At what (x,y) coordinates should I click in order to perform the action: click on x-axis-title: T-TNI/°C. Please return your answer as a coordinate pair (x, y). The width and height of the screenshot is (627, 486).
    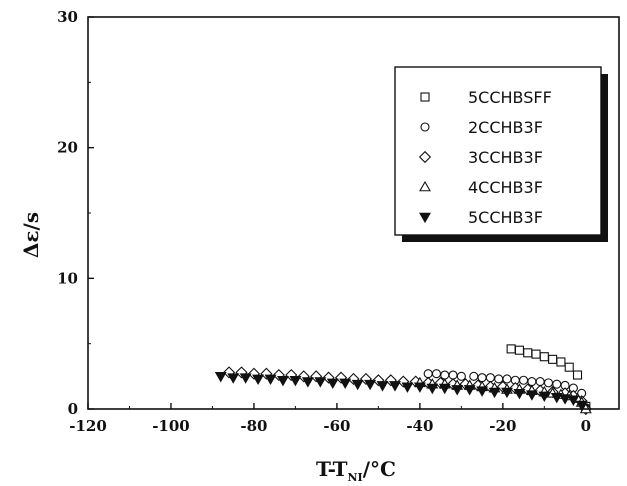
    Looking at the image, I should click on (356, 470).